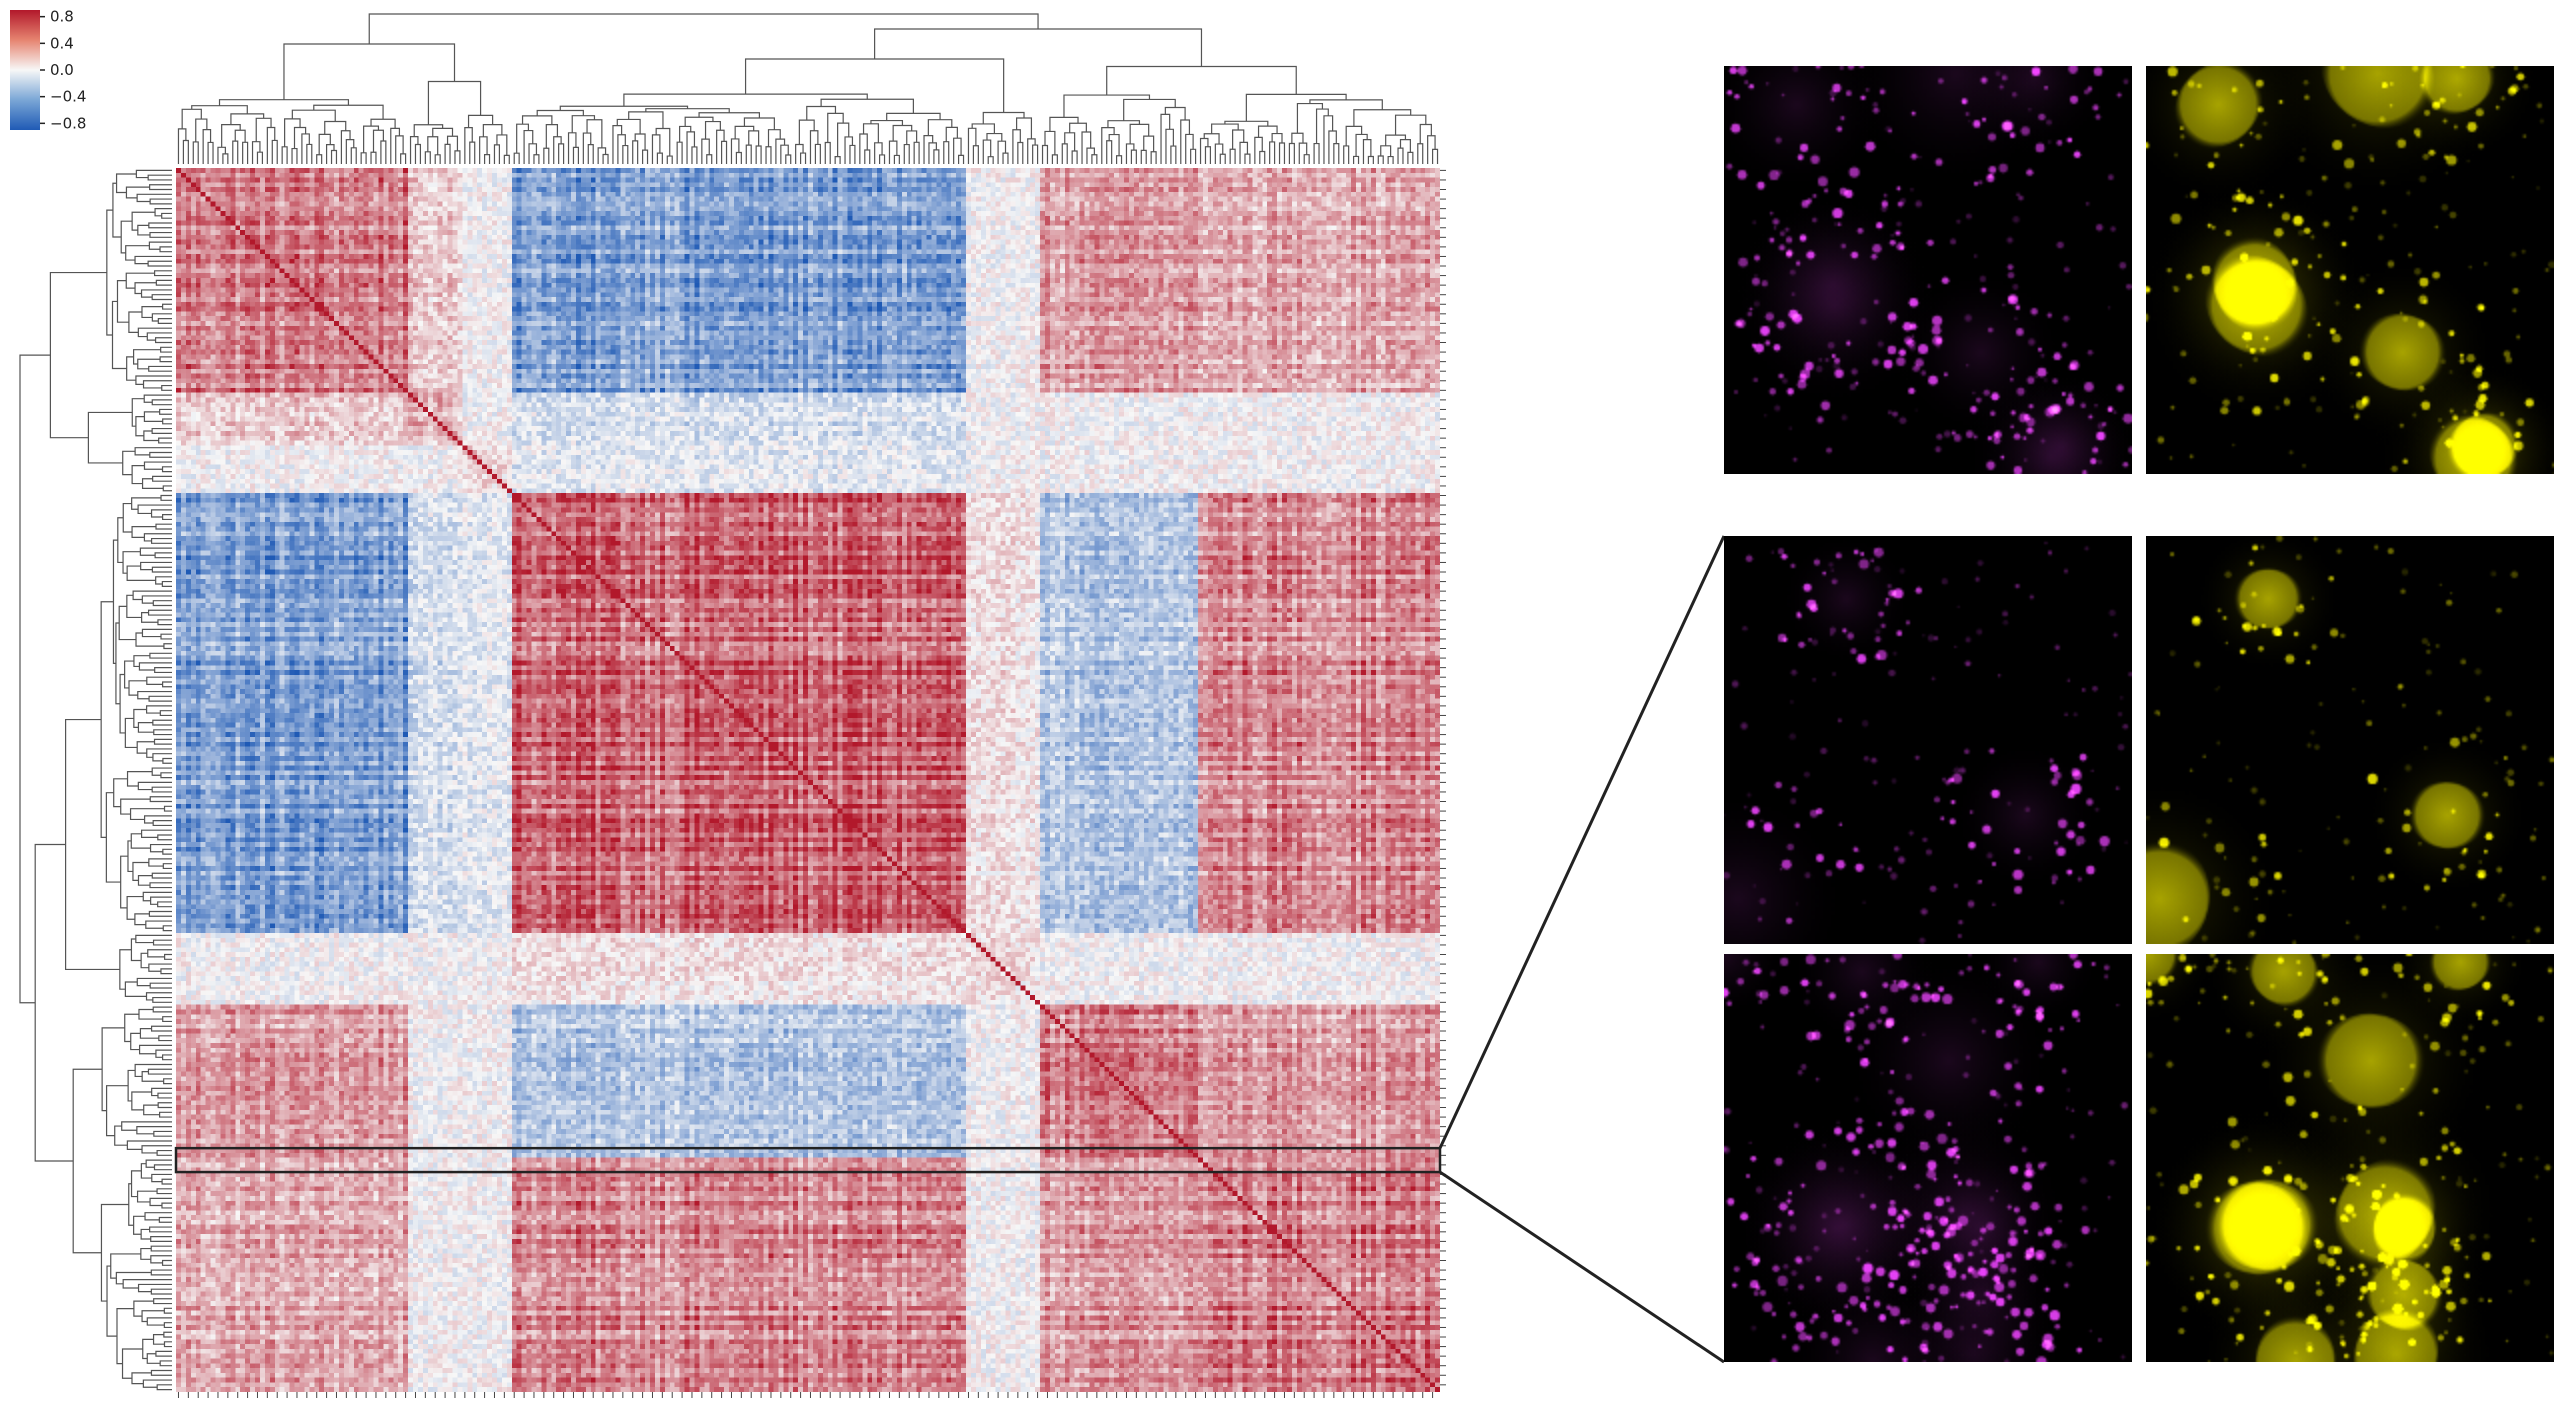 This screenshot has height=1405, width=2560. I want to click on micrograph-row2-magenta, so click(1928, 740).